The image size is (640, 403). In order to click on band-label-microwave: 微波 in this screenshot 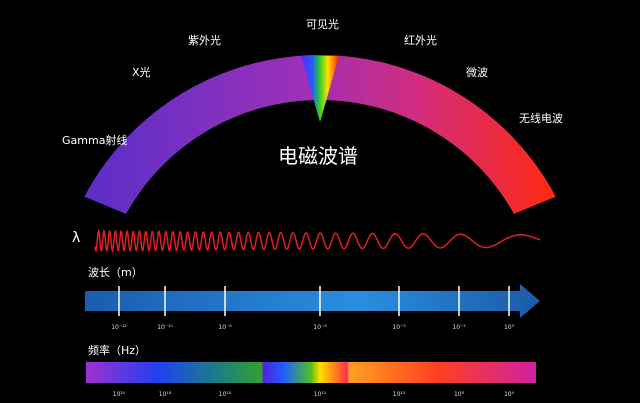, I will do `click(477, 72)`.